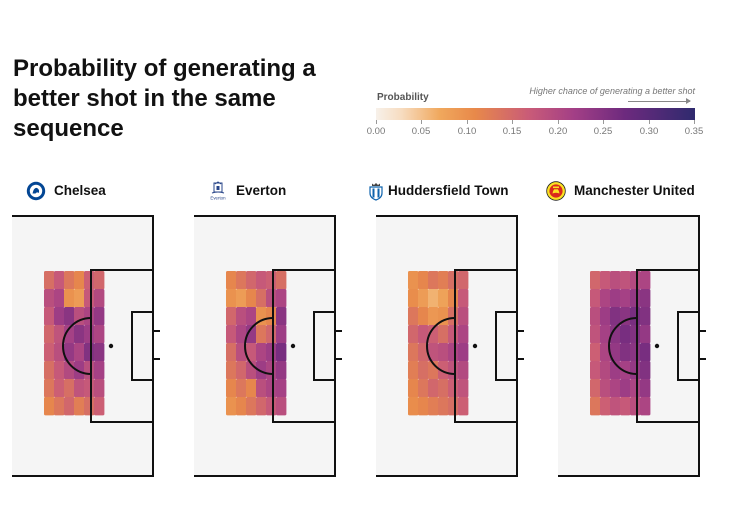 The image size is (730, 529). I want to click on everton-crest-icon: Everton, so click(218, 191).